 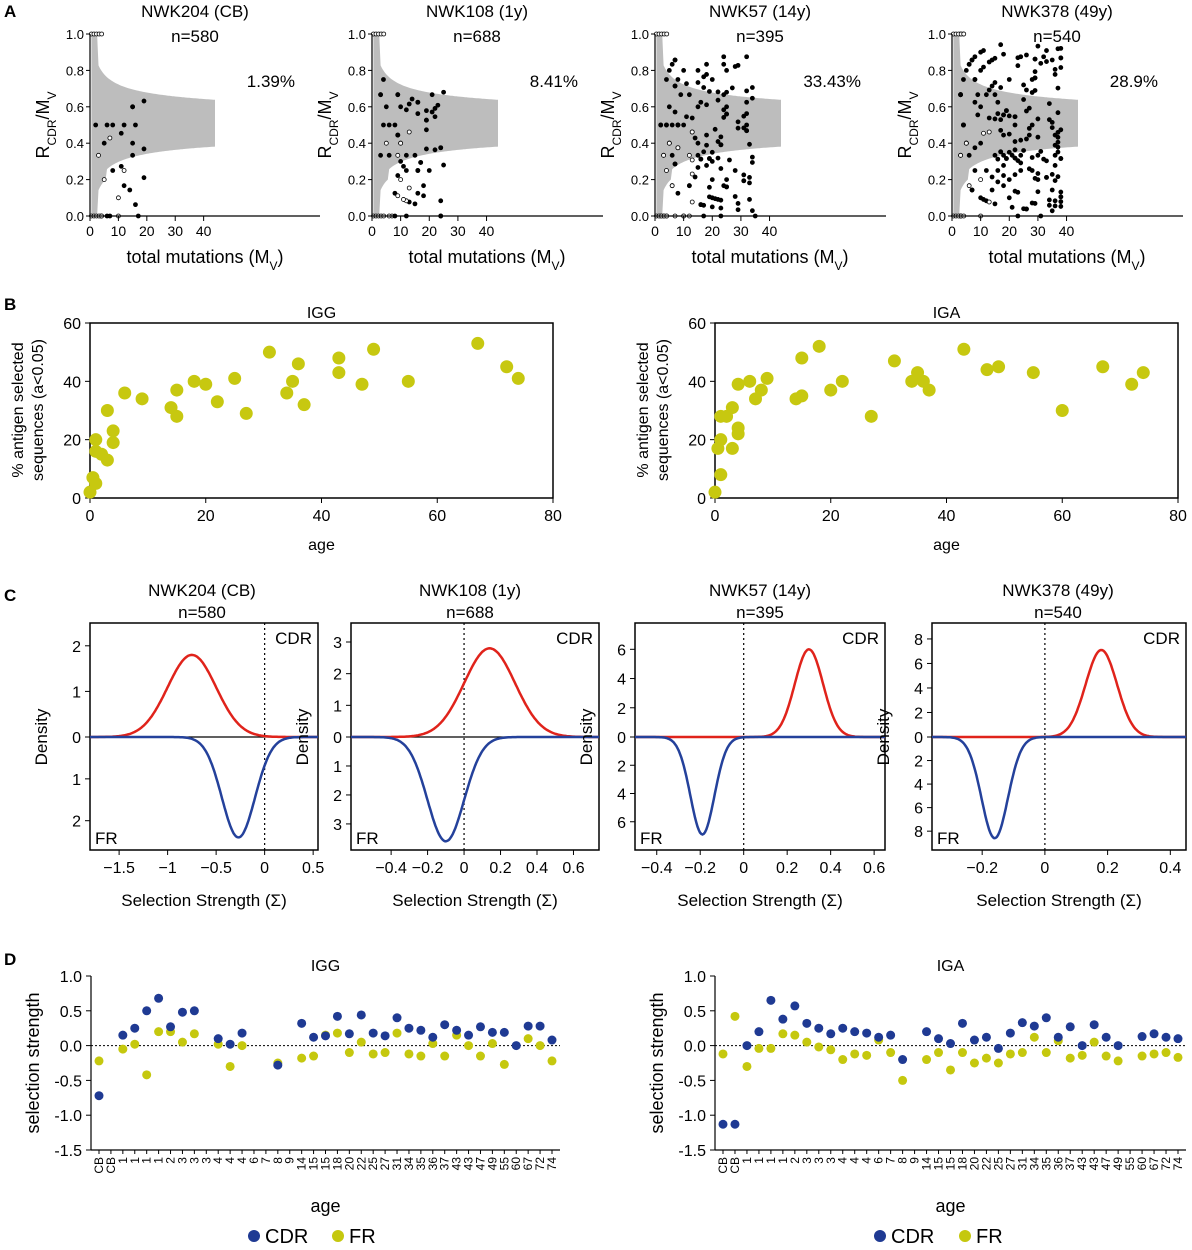 What do you see at coordinates (617, 132) in the screenshot?
I see `y-axis-label-part: CDR` at bounding box center [617, 132].